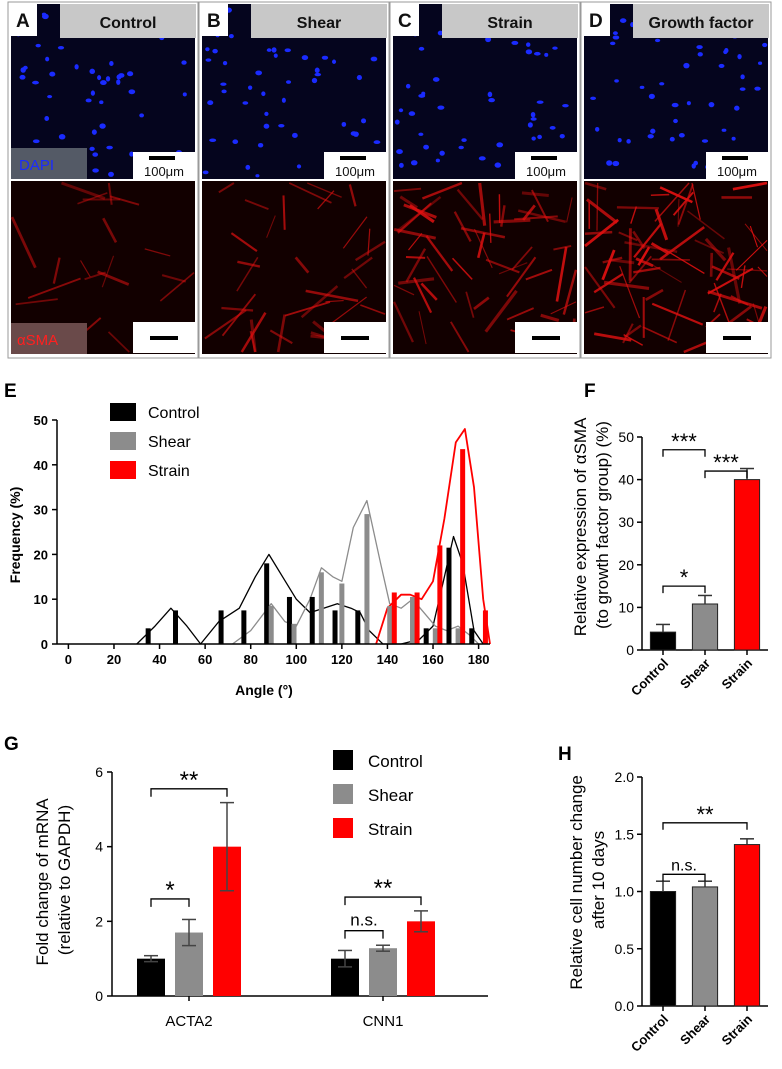  What do you see at coordinates (625, 949) in the screenshot?
I see `y-tick-label: 0.5` at bounding box center [625, 949].